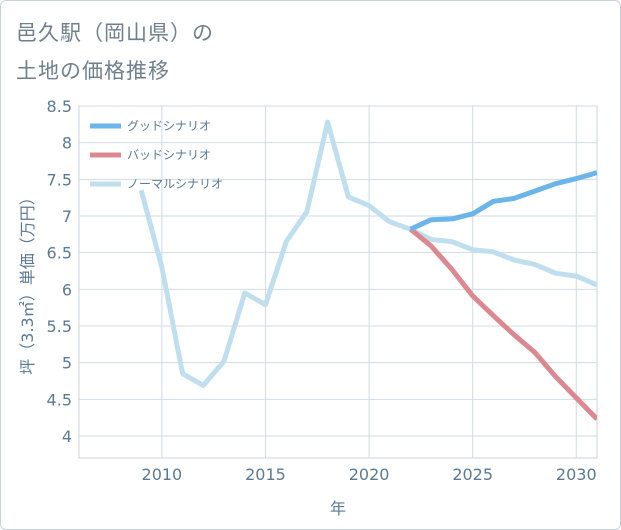 The image size is (621, 530). What do you see at coordinates (67, 143) in the screenshot?
I see `y-tick-label: 8` at bounding box center [67, 143].